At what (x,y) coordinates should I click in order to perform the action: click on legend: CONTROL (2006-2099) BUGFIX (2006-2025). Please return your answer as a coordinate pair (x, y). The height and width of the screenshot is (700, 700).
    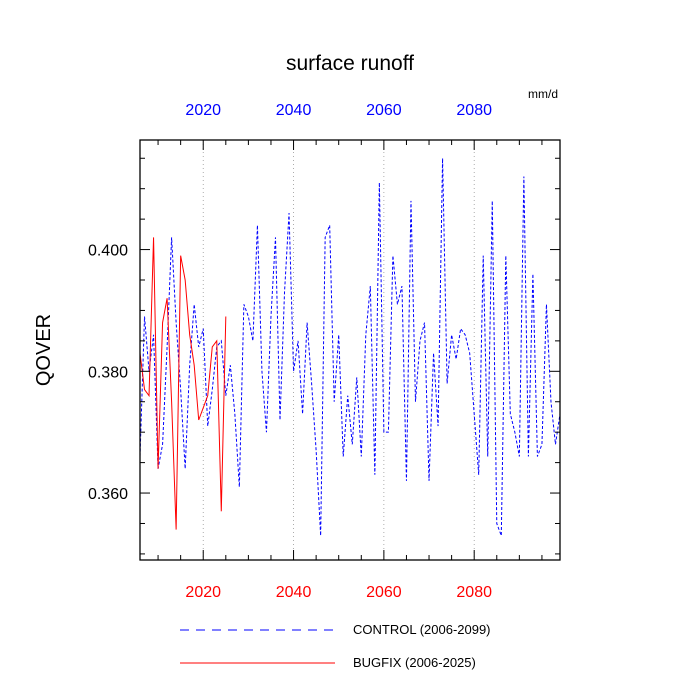
    Looking at the image, I should click on (335, 646).